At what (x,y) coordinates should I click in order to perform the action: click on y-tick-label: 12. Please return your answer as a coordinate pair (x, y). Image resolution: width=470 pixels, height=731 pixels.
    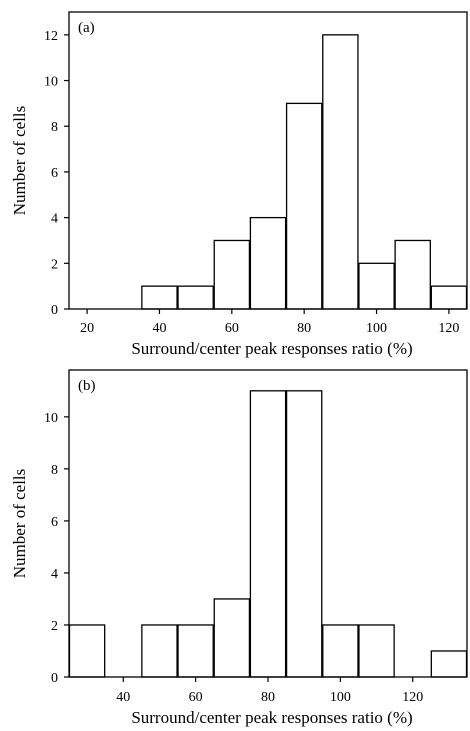
    Looking at the image, I should click on (51, 36).